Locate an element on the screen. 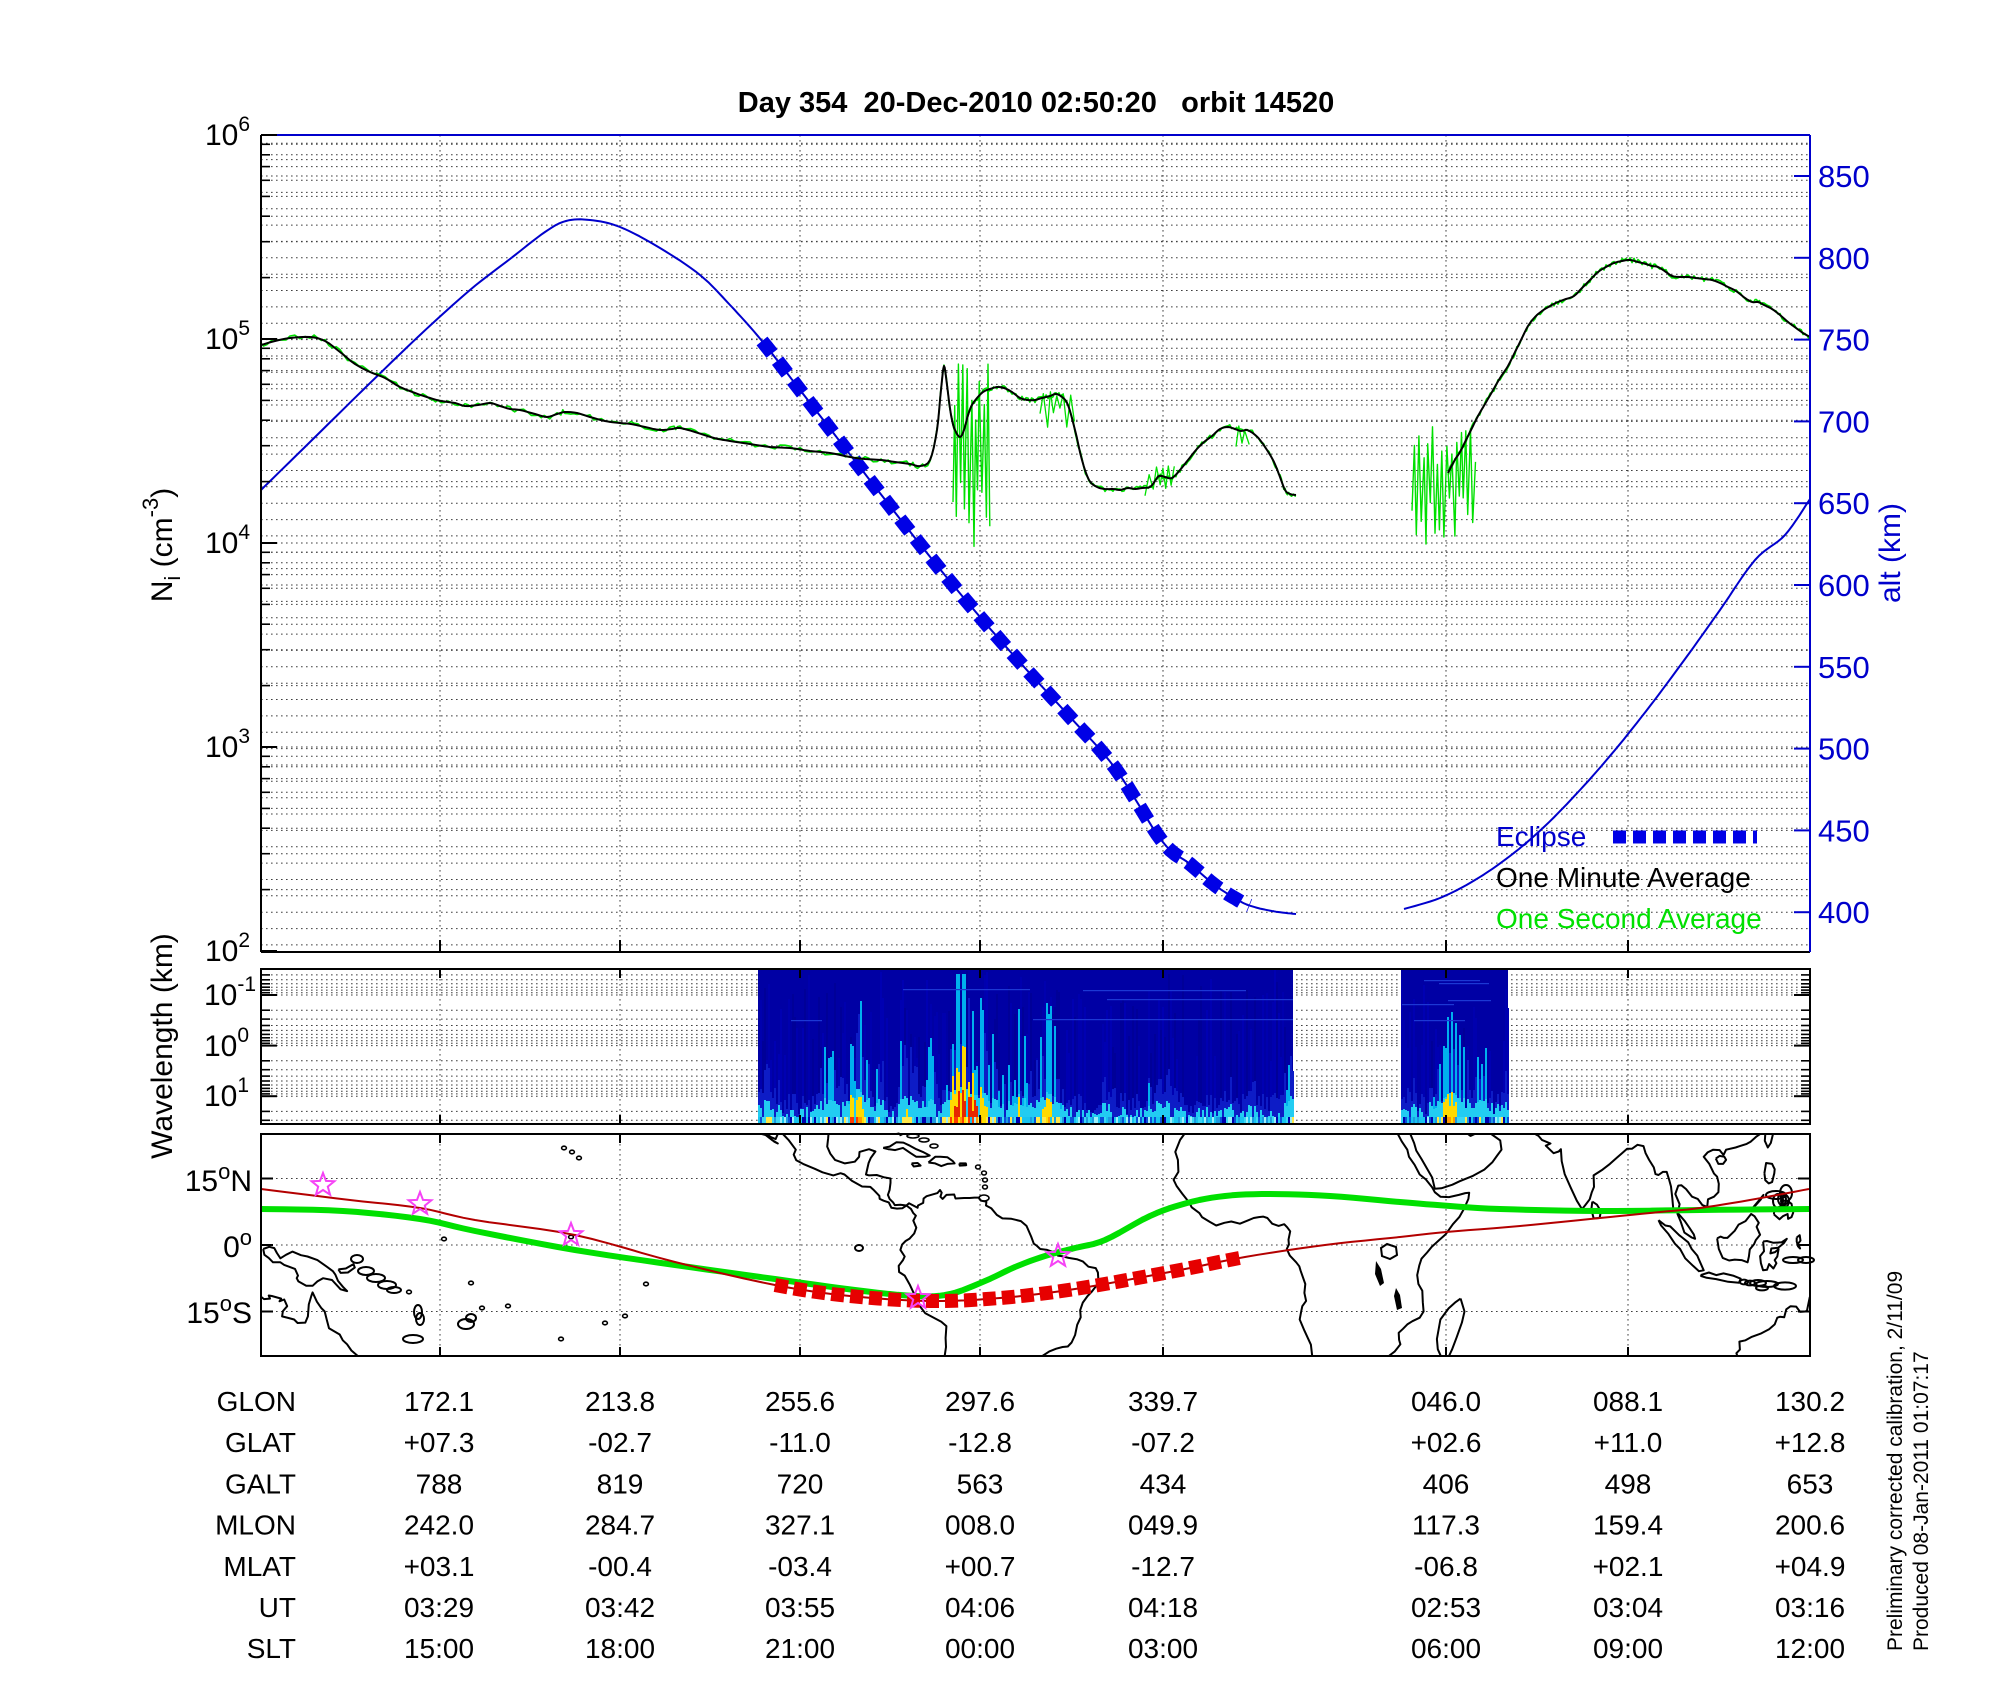 The image size is (2000, 1705). svg-text: 400 is located at coordinates (1844, 912).